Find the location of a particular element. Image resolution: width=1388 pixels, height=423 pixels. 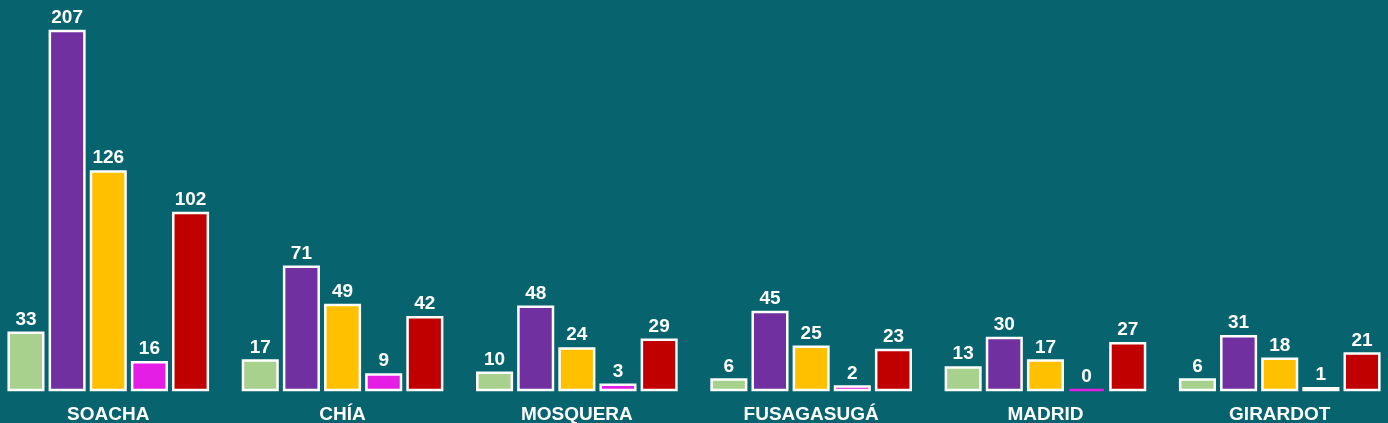

data-label: 24 is located at coordinates (577, 334).